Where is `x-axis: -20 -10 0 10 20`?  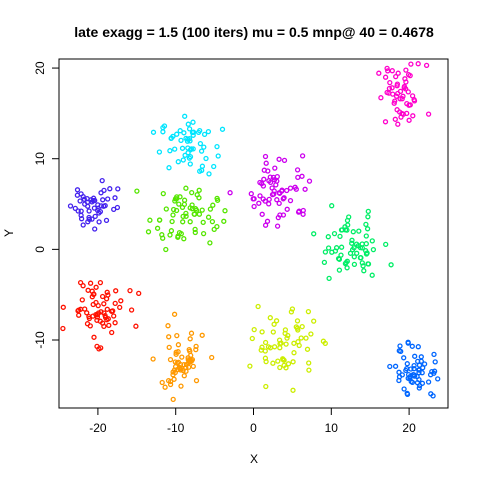
x-axis: -20 -10 0 10 20 is located at coordinates (252, 421).